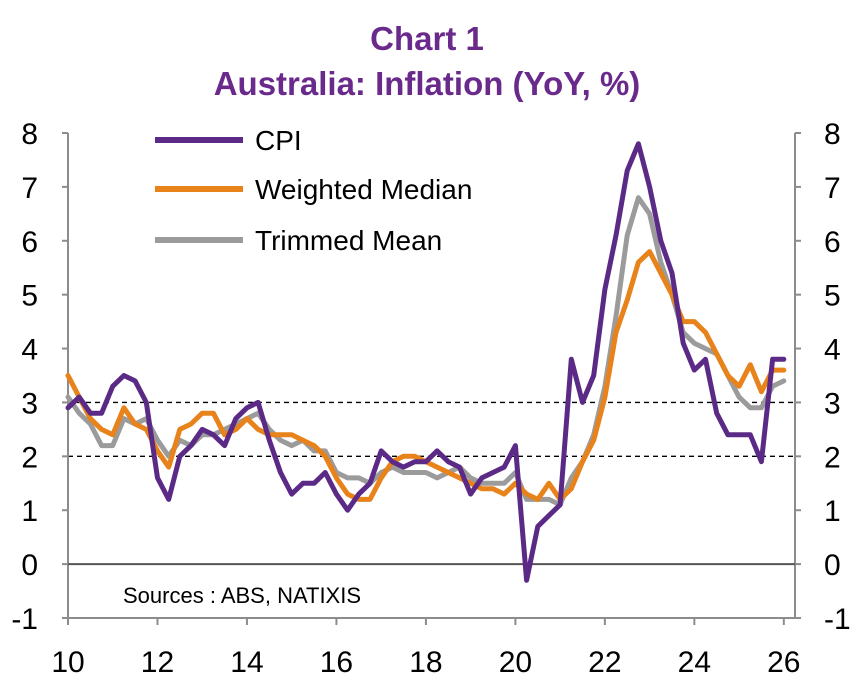 The image size is (864, 688). I want to click on y-tick-label-right: 7, so click(832, 188).